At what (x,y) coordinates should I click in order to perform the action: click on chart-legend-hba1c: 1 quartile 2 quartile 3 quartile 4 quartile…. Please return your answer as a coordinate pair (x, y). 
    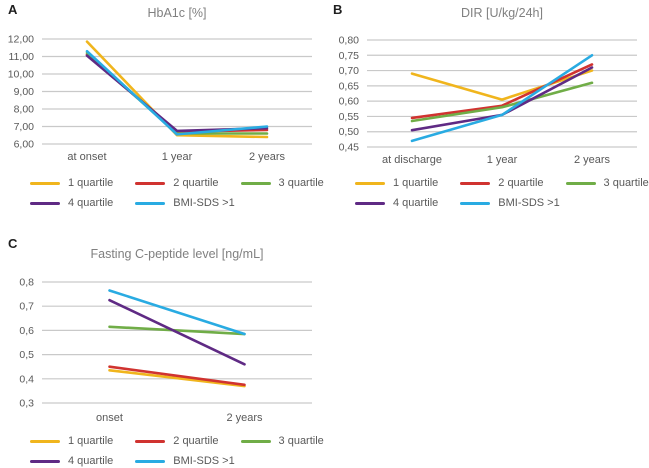
    Looking at the image, I should click on (177, 193).